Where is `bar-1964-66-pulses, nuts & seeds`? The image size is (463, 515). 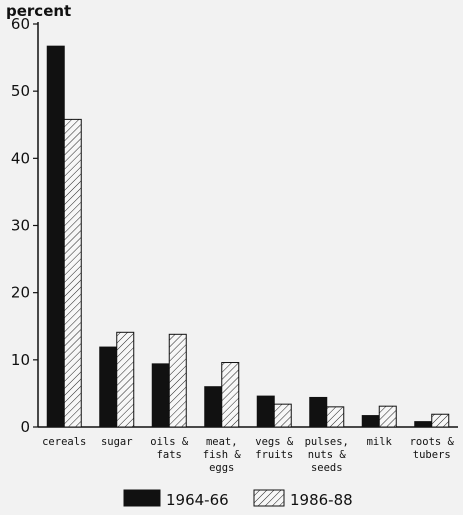
bar-1964-66-pulses, nuts & seeds is located at coordinates (318, 412).